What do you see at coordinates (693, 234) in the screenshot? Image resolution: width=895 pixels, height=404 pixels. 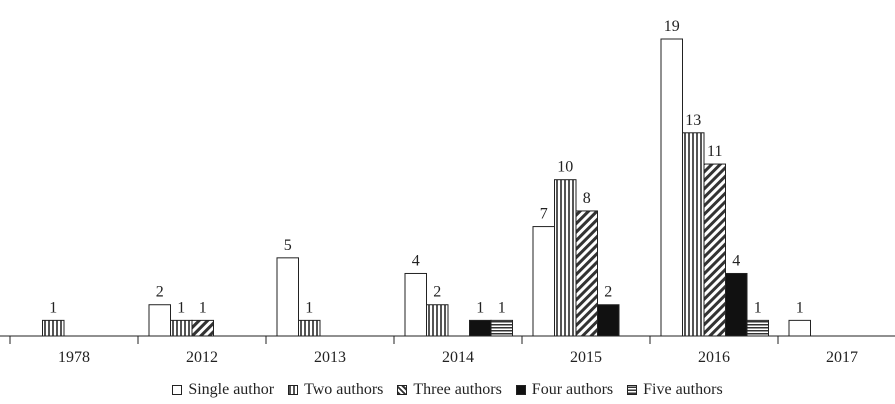 I see `bar-two-authors-2016` at bounding box center [693, 234].